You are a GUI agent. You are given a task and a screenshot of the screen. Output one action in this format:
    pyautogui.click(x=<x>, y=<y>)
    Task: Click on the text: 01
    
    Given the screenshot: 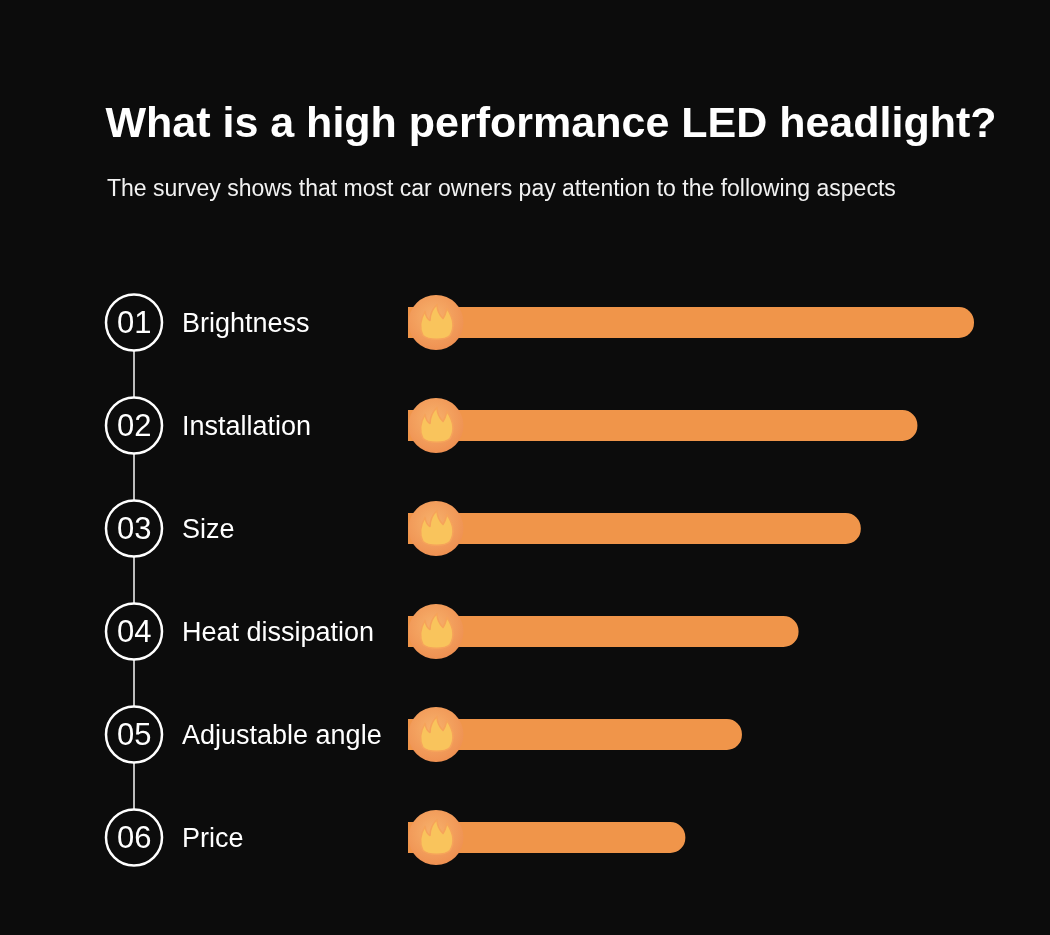 What is the action you would take?
    pyautogui.click(x=134, y=322)
    